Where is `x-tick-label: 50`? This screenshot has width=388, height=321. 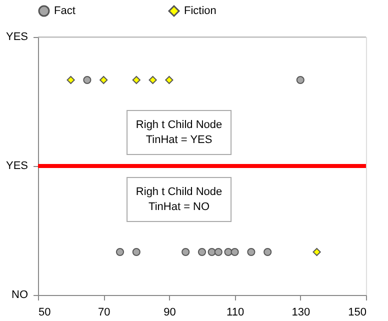
x-tick-label: 50 is located at coordinates (44, 312).